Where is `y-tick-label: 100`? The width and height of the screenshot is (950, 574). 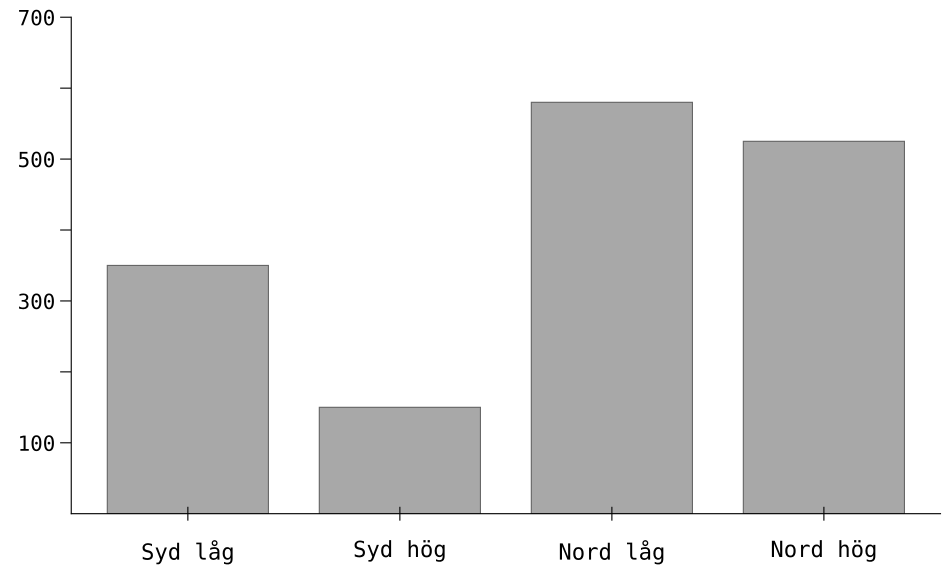 y-tick-label: 100 is located at coordinates (37, 443).